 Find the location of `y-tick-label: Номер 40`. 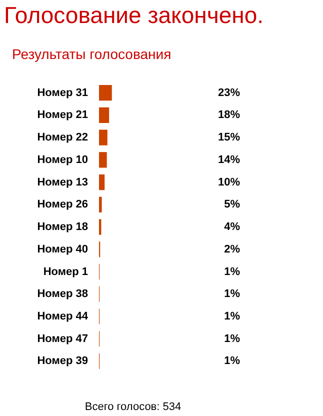

y-tick-label: Номер 40 is located at coordinates (62, 249).